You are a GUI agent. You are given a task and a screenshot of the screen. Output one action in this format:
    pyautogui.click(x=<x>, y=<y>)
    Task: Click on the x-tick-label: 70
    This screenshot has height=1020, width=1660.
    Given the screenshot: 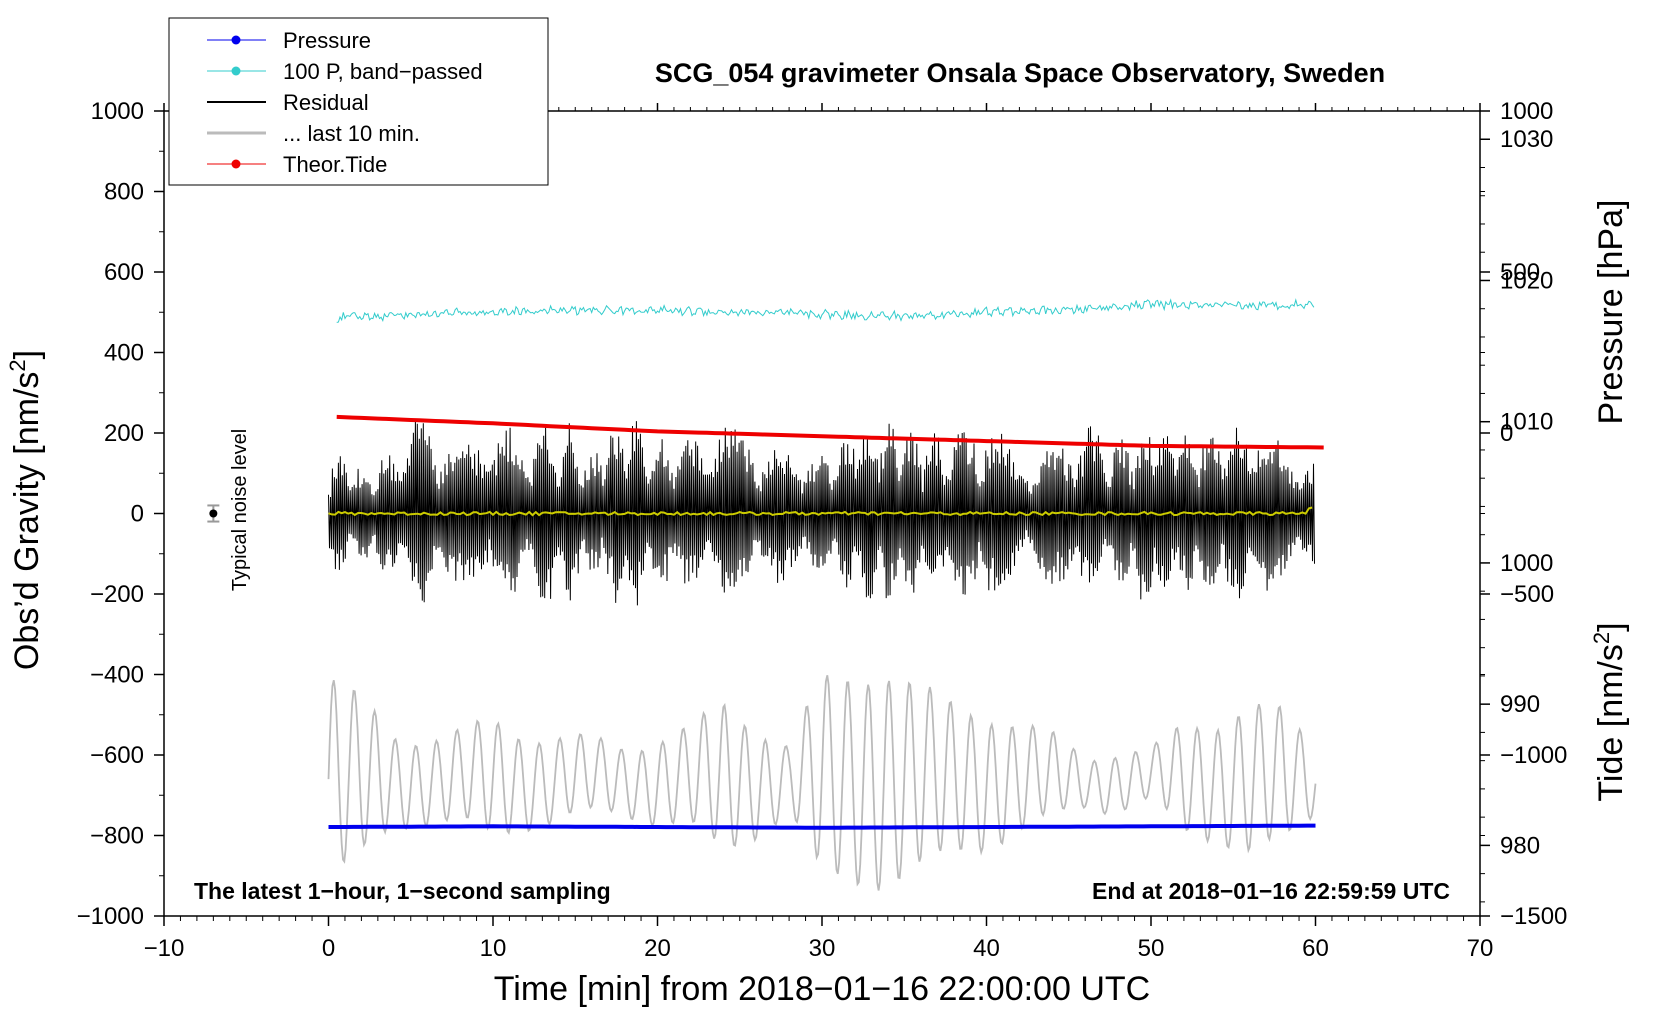 What is the action you would take?
    pyautogui.click(x=1480, y=948)
    